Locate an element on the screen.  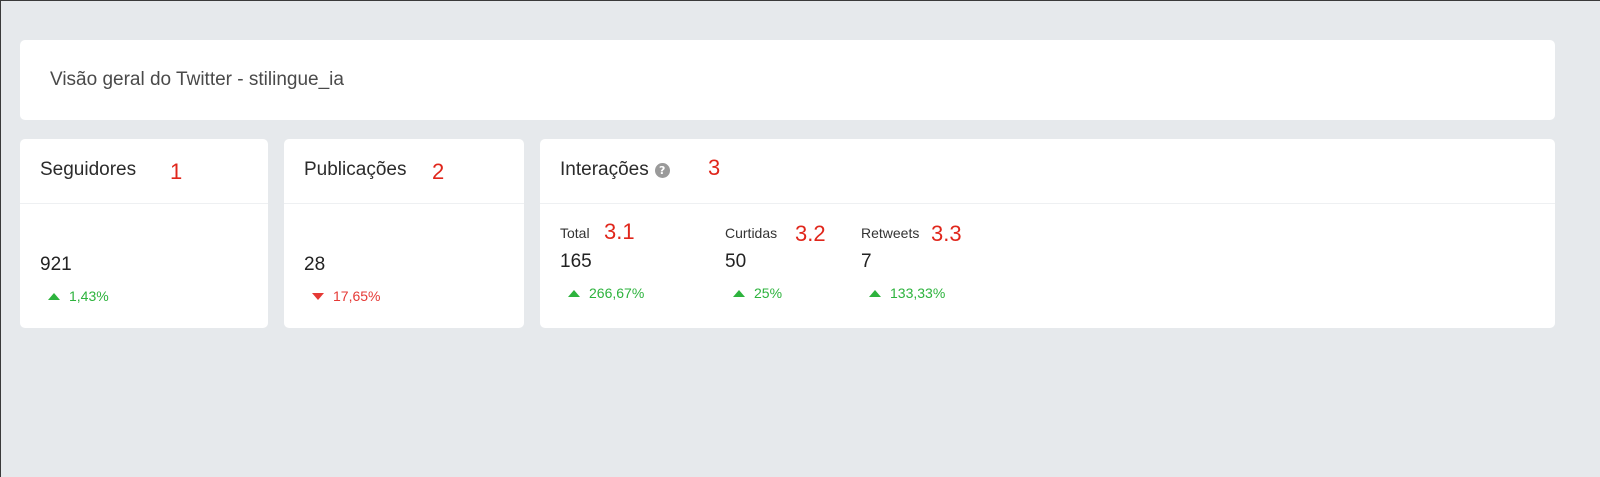
retweets-delta: 133,33% is located at coordinates (907, 293).